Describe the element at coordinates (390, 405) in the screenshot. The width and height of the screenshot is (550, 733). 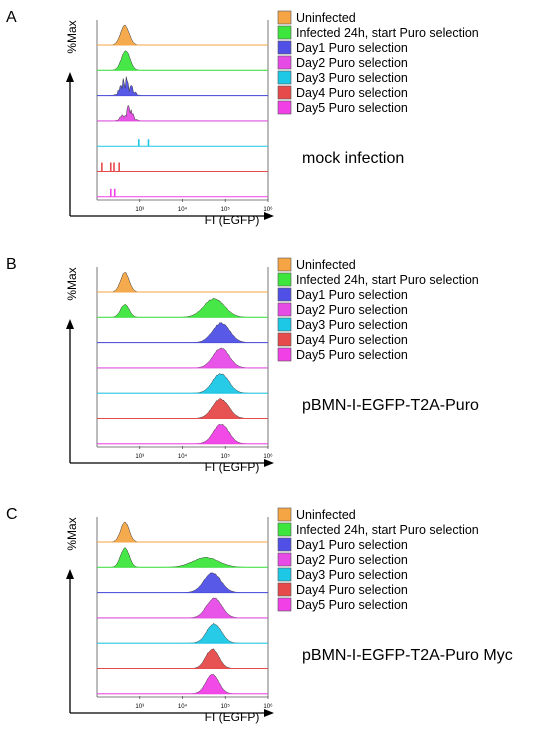
I see `construct-label: pBMN-I-EGFP-T2A-Puro` at that location.